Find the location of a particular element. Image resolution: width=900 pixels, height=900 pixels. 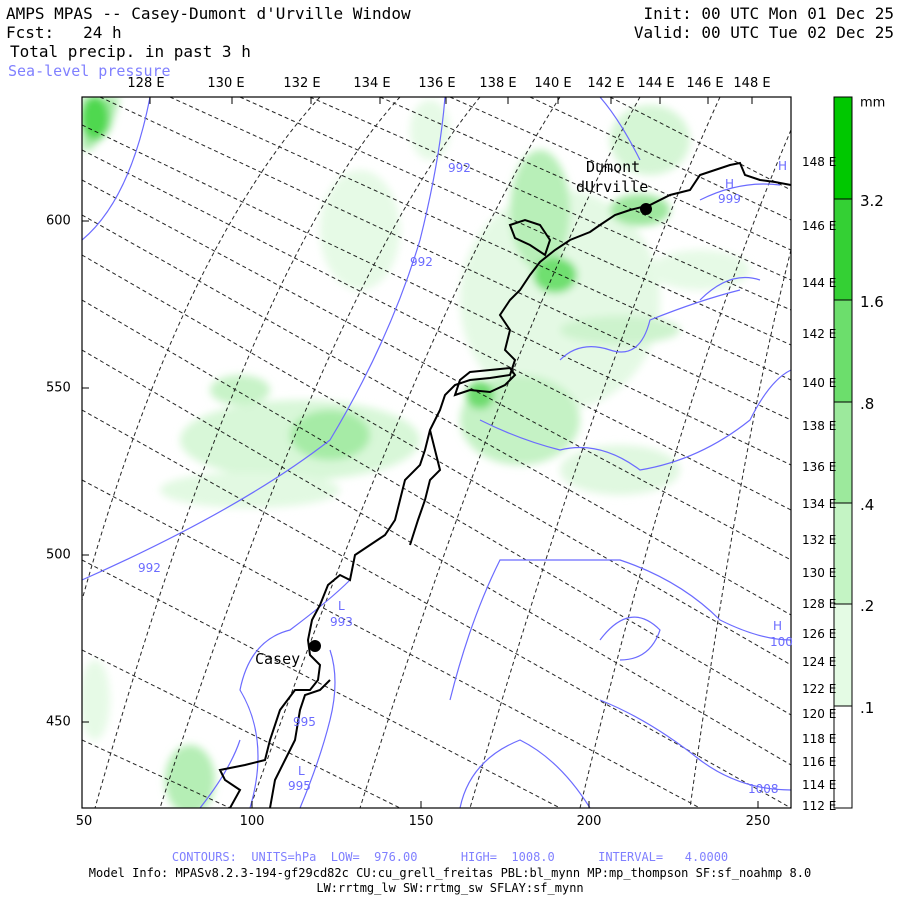

overlay-name: Sea-level pressure is located at coordinates (89, 71).